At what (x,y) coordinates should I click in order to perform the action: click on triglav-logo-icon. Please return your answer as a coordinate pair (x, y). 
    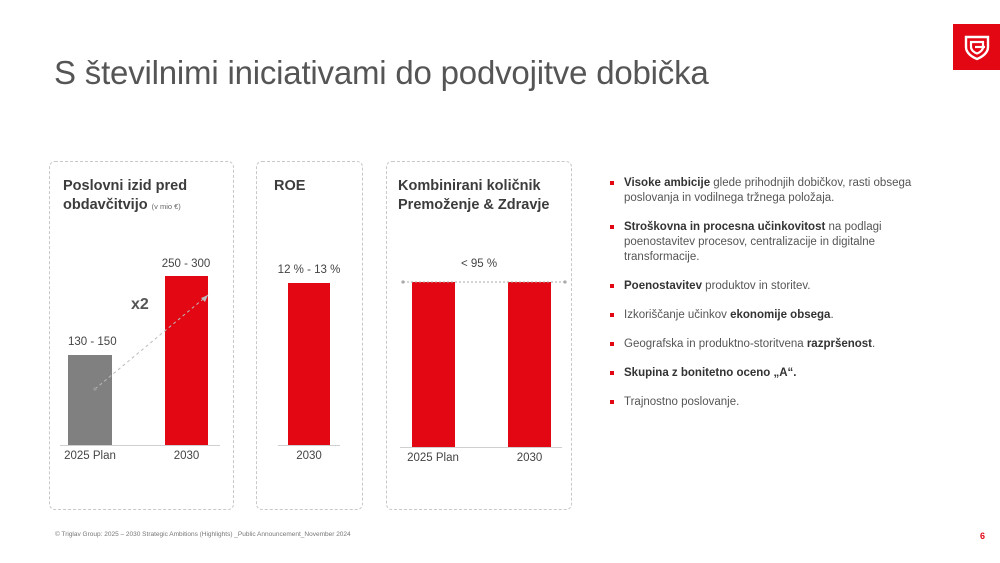
    Looking at the image, I should click on (976, 47).